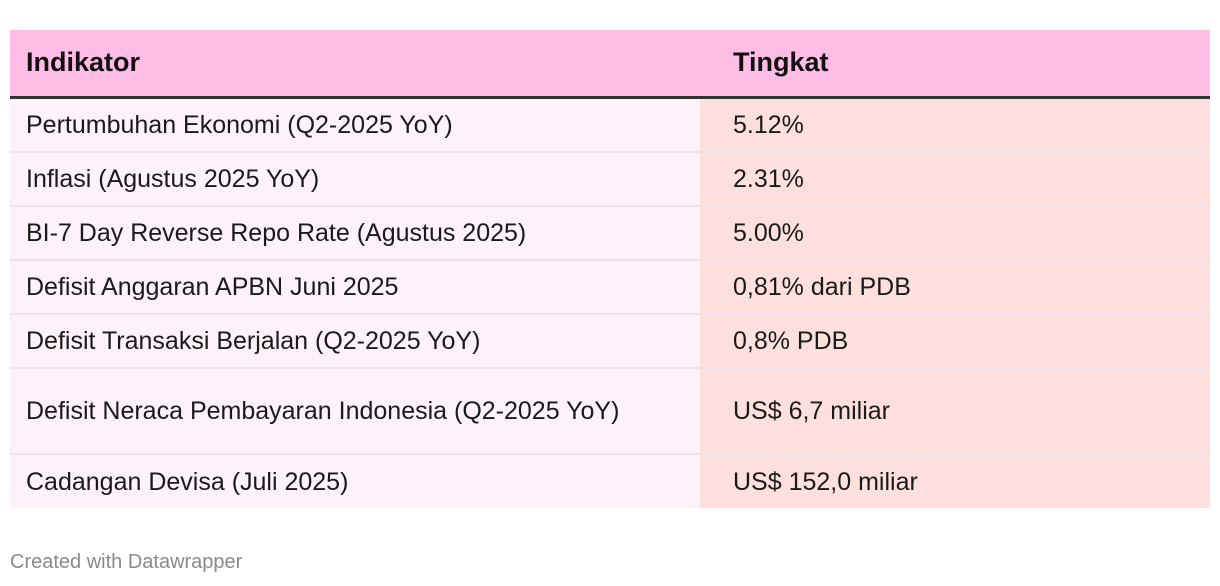 This screenshot has width=1220, height=586. I want to click on indicator-cell: Defisit Transaksi Berjalan (Q2-2025 YoY), so click(355, 340).